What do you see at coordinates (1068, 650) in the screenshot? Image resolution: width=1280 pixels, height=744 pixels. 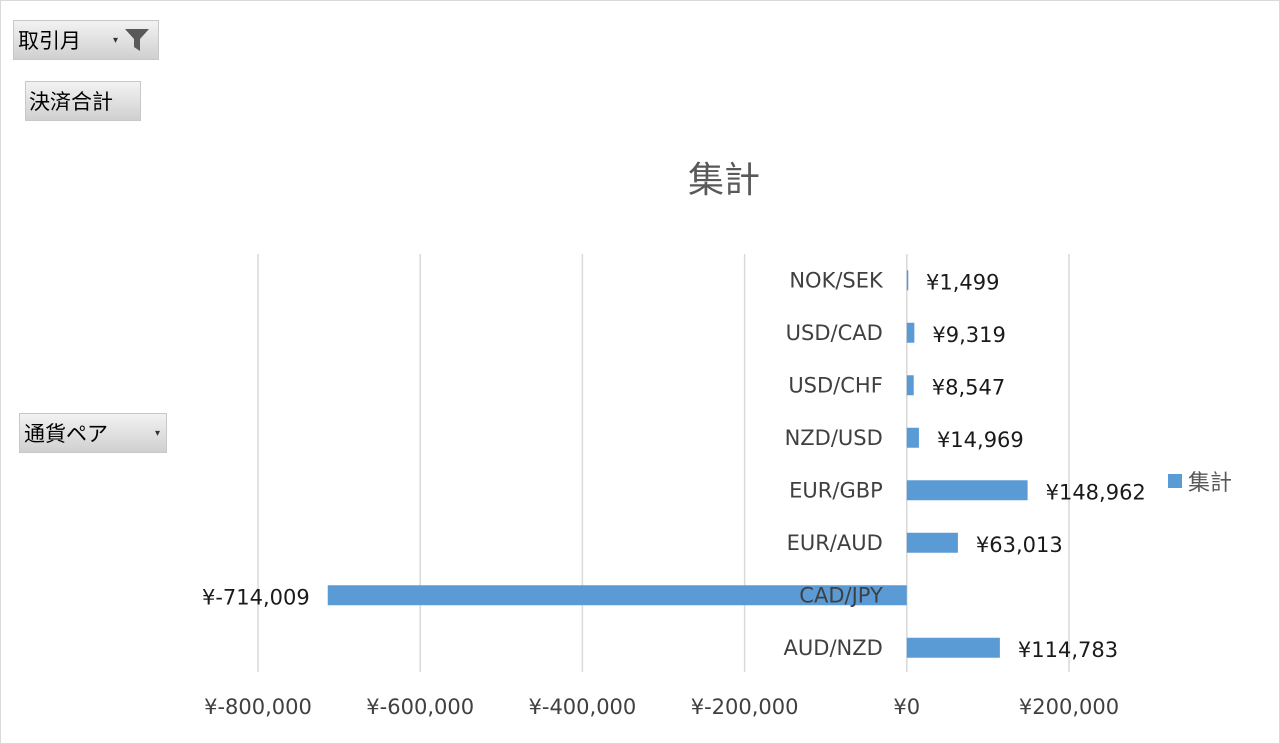 I see `data-label: ¥114,783` at bounding box center [1068, 650].